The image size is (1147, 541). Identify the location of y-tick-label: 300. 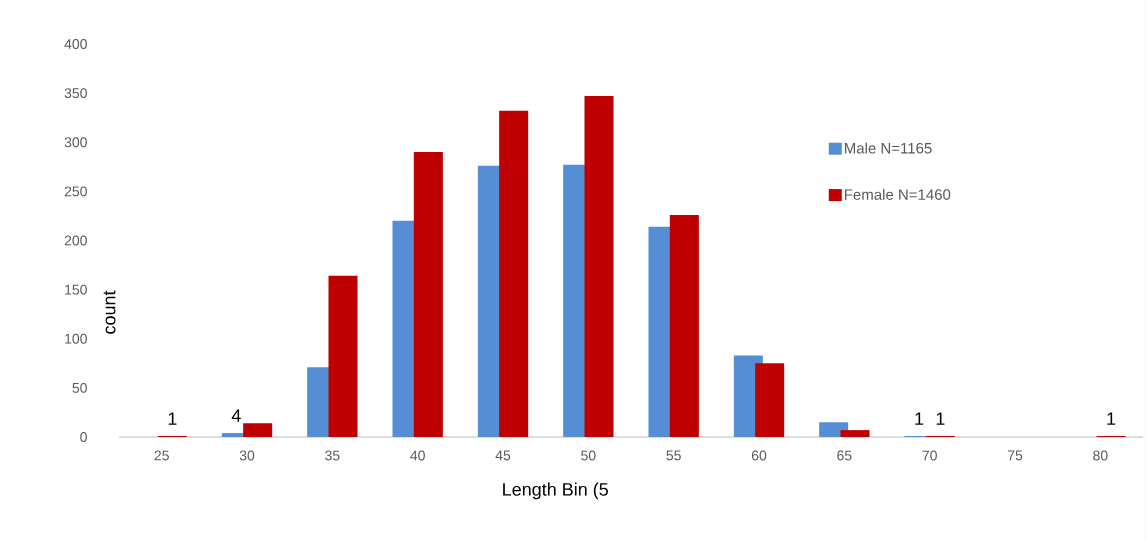
(75, 142).